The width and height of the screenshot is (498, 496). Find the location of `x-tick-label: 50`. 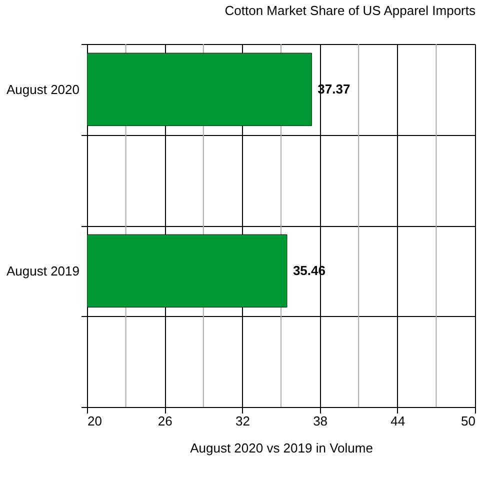

x-tick-label: 50 is located at coordinates (468, 421).